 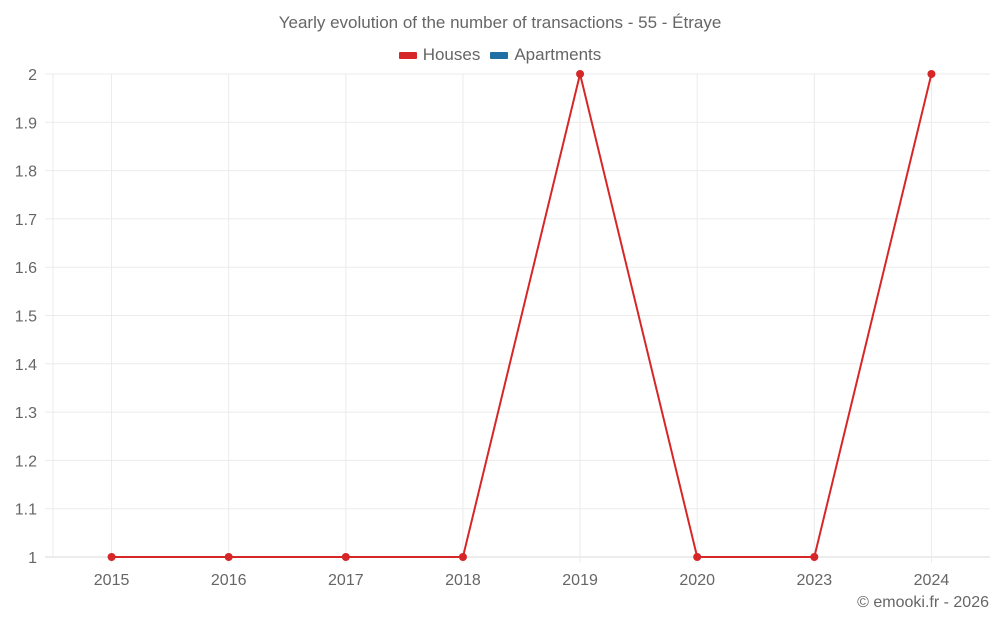 What do you see at coordinates (558, 54) in the screenshot?
I see `legend-label-apartments: Apartments` at bounding box center [558, 54].